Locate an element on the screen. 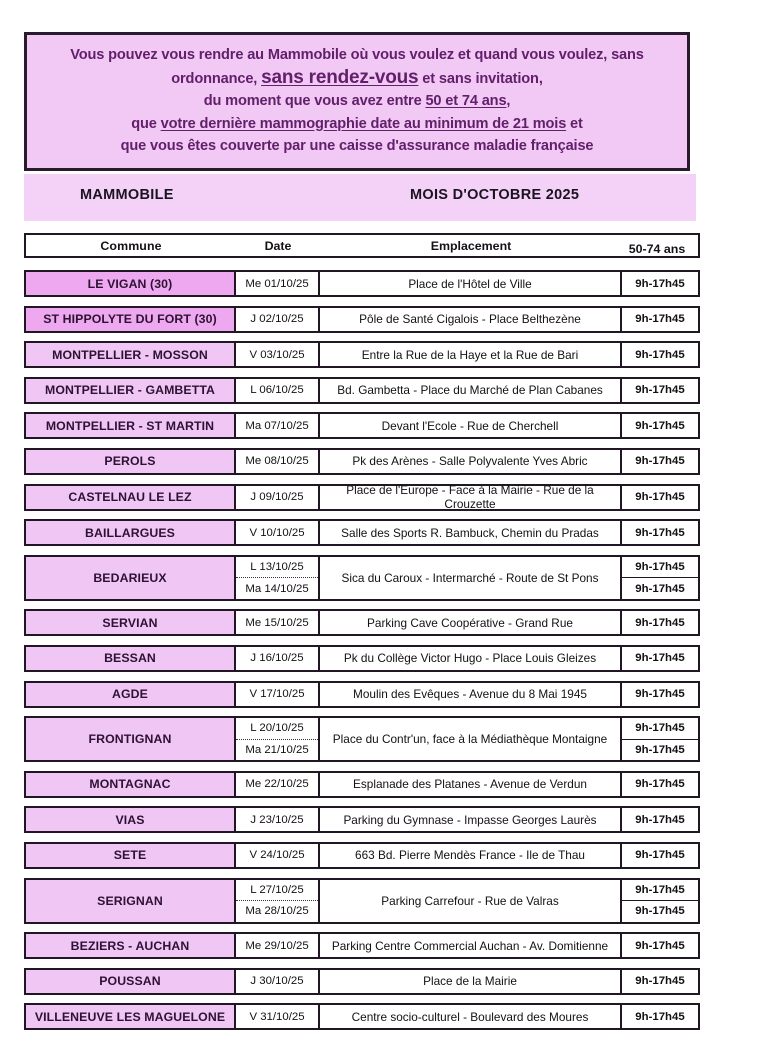 The height and width of the screenshot is (1039, 770). date-value: L 27/10/25 is located at coordinates (277, 889).